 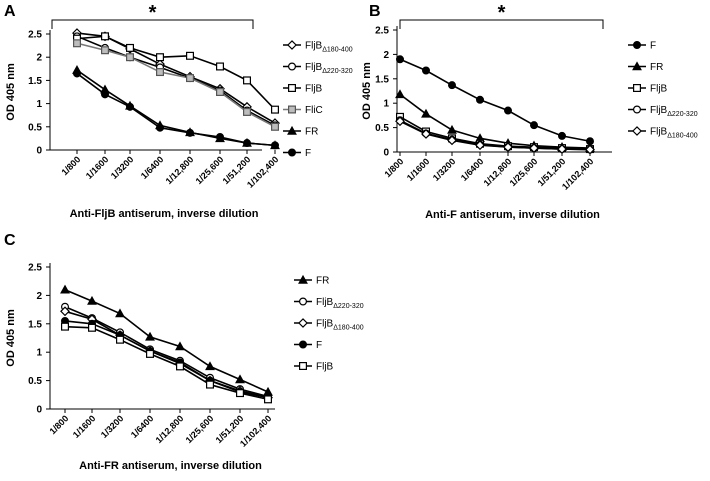 I want to click on legend-label-main: FR, so click(x=656, y=67).